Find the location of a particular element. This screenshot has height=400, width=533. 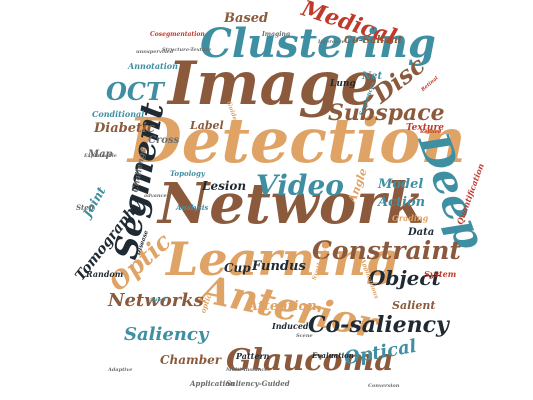

word-lesion: Lesion is located at coordinates (224, 186).